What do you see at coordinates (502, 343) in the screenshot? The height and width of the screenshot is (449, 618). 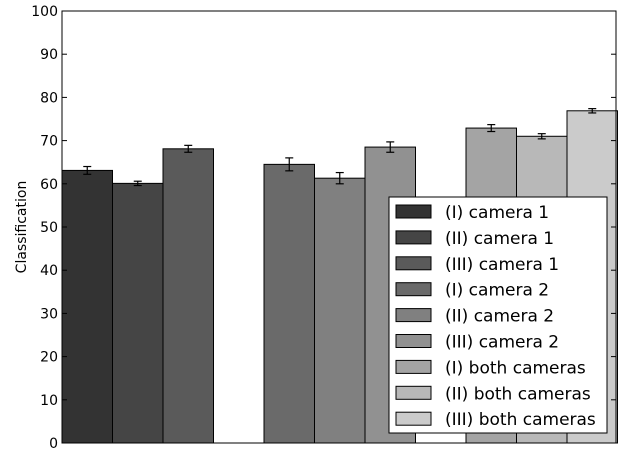 I see `legend-label: (III) camera 2` at bounding box center [502, 343].